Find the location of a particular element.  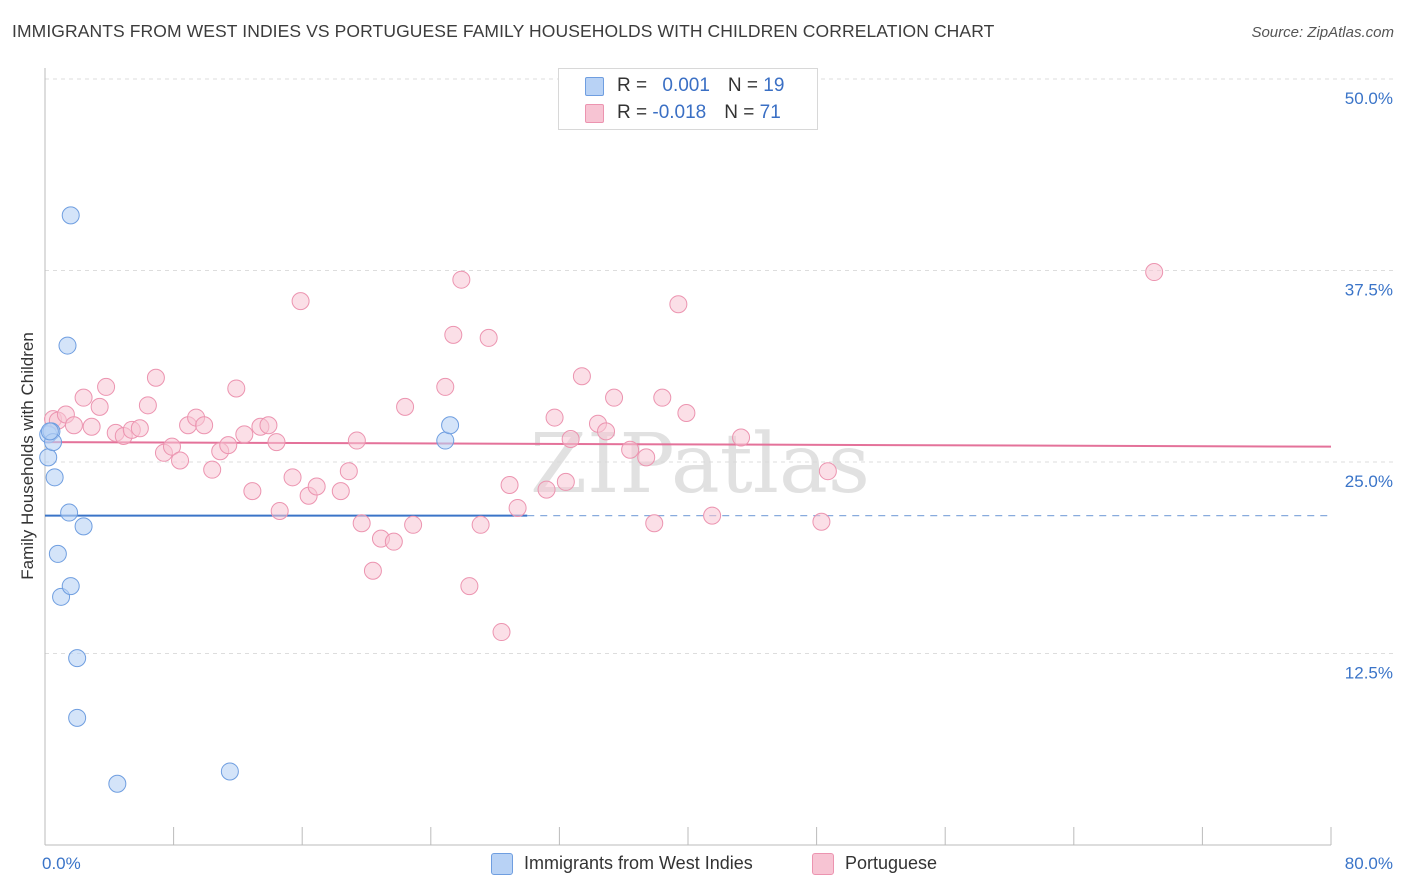

legend-n-value: 19 is located at coordinates (774, 85).